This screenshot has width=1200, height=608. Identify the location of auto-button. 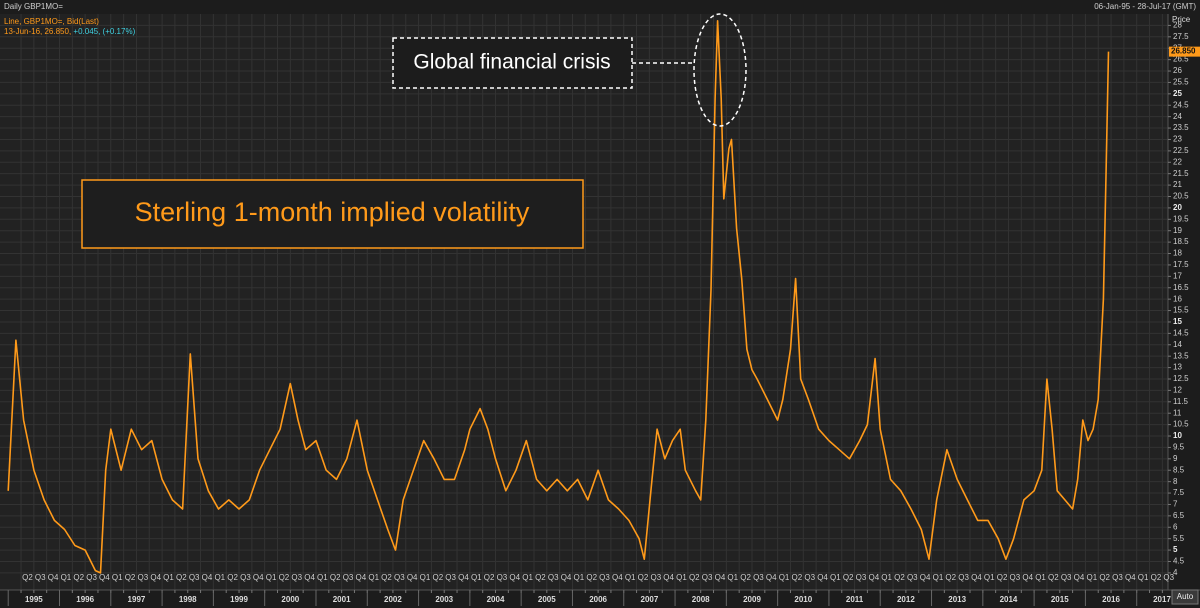
(1185, 597).